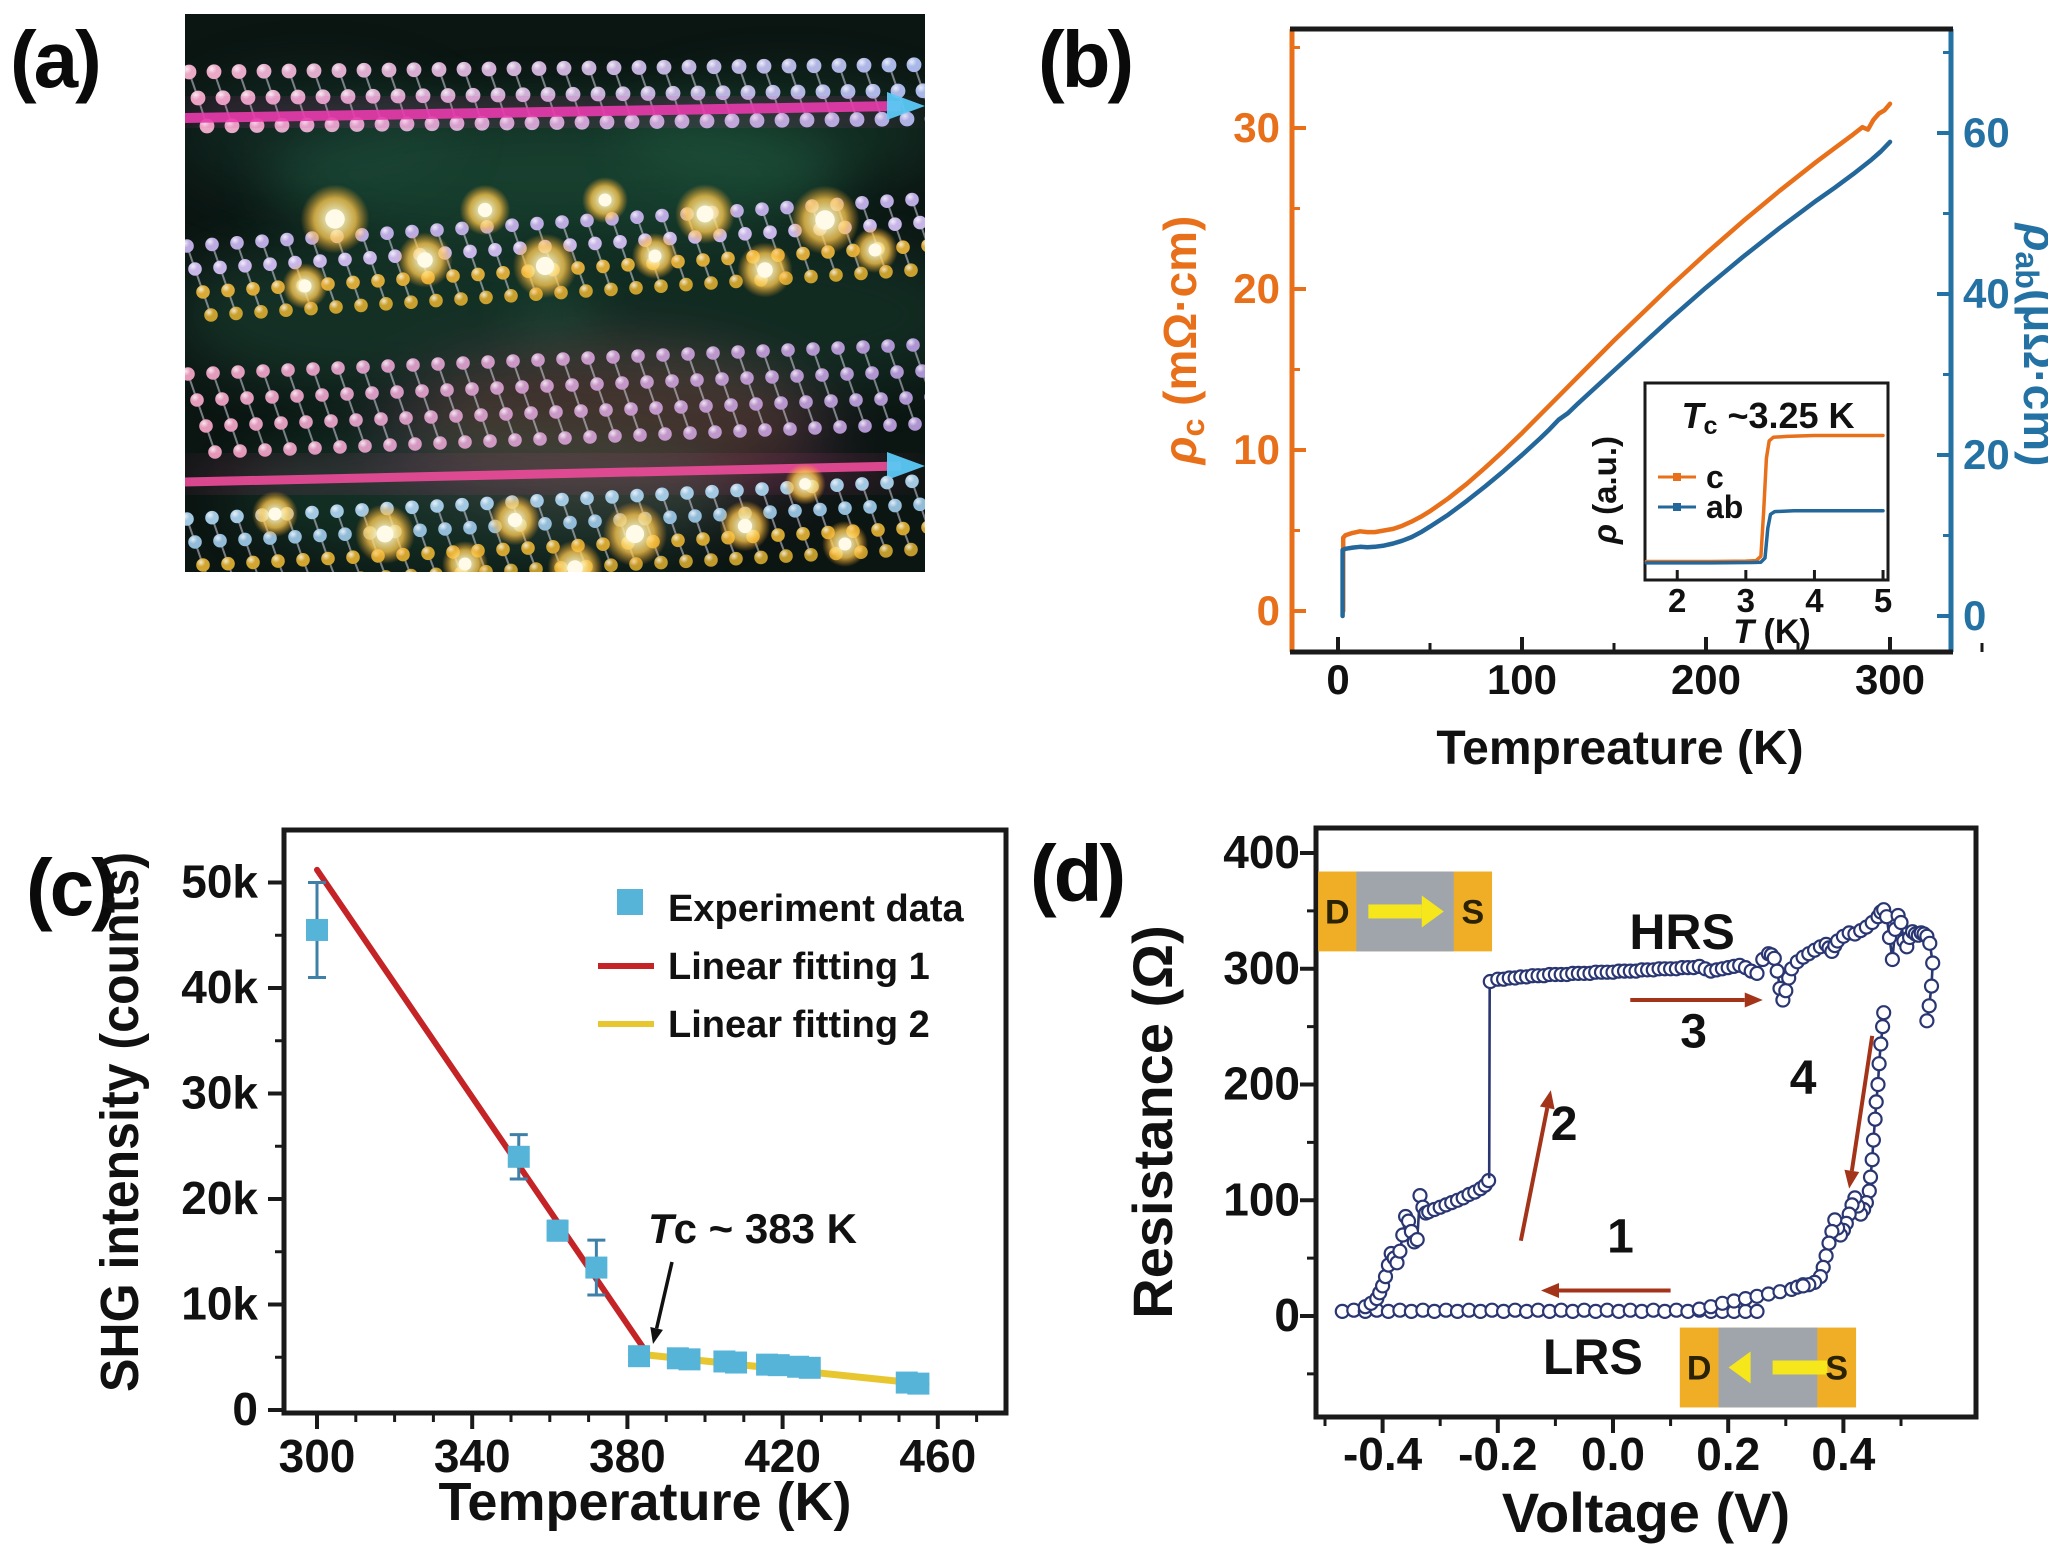 This screenshot has height=1552, width=2048. I want to click on device-label-d: D, so click(1337, 912).